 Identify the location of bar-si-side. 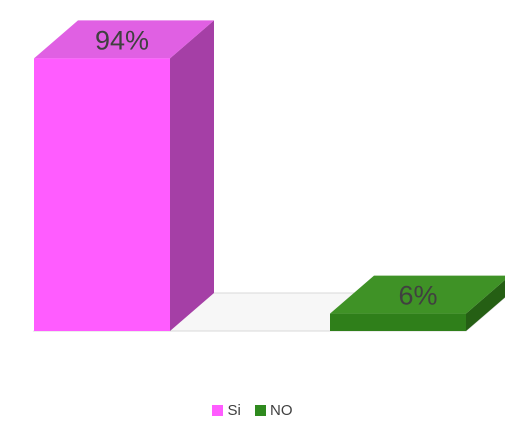
(192, 176).